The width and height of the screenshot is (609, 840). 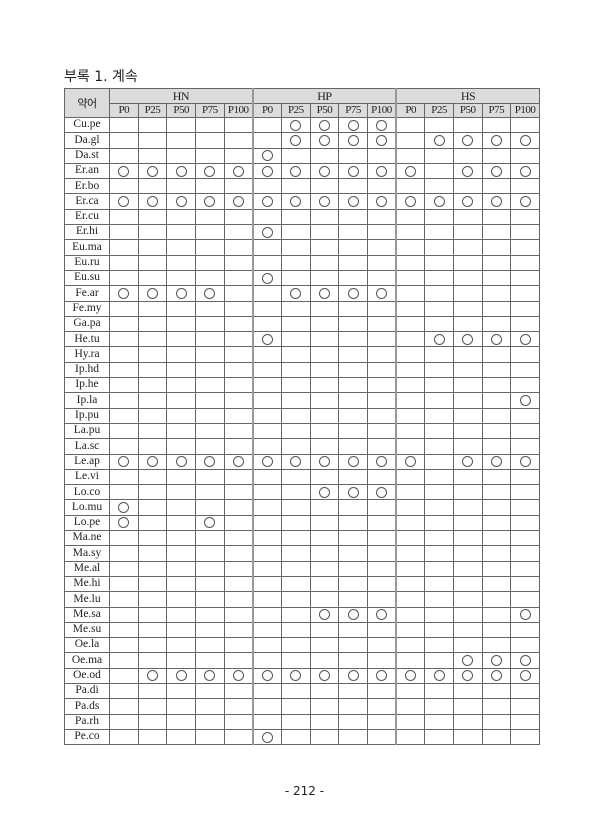 I want to click on row-abbr: Eu.su, so click(x=87, y=278).